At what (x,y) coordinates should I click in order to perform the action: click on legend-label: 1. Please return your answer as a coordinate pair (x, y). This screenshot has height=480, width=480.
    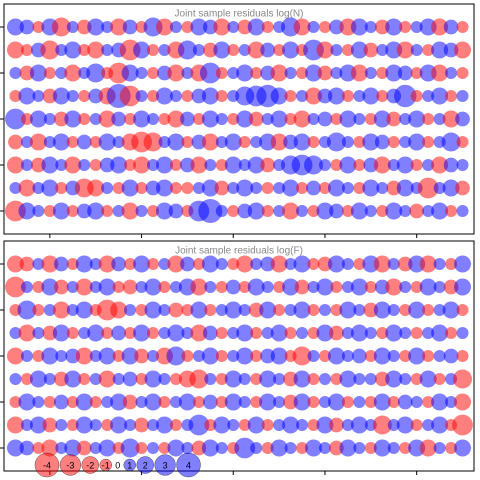
    Looking at the image, I should click on (129, 465).